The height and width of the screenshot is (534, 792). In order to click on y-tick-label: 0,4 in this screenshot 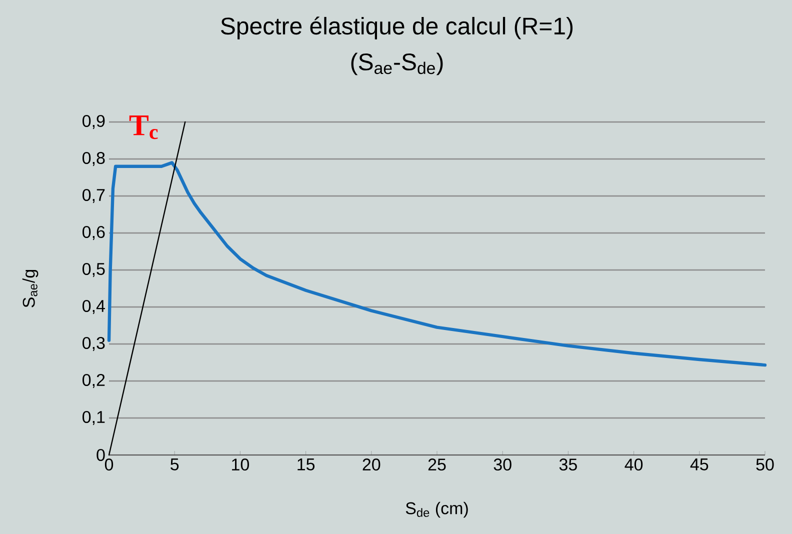, I will do `click(93, 307)`.